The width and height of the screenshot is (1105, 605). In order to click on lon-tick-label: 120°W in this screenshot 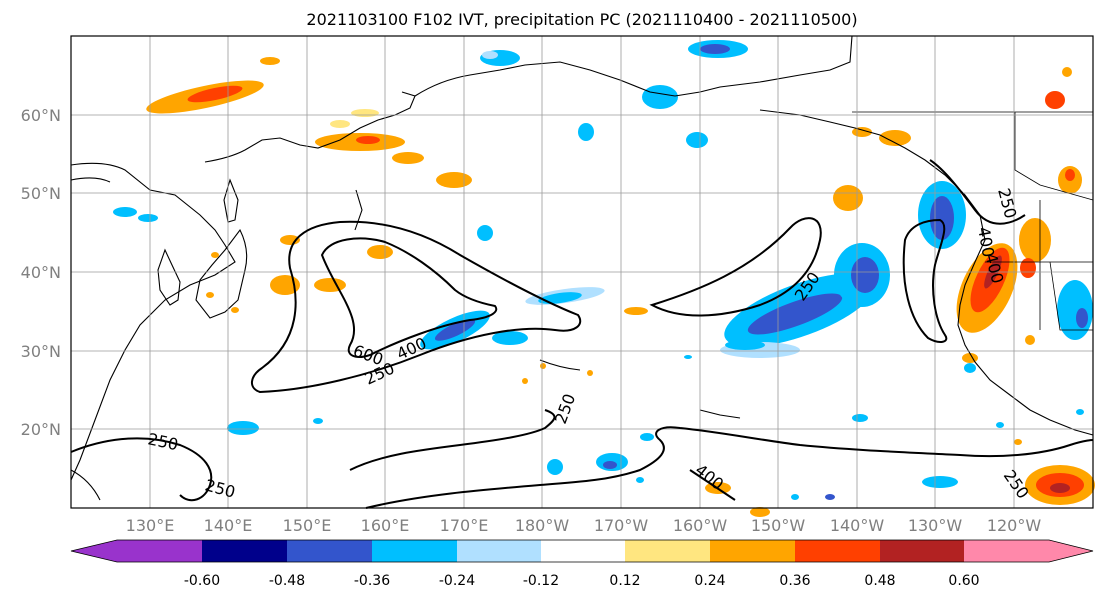, I will do `click(1014, 525)`.